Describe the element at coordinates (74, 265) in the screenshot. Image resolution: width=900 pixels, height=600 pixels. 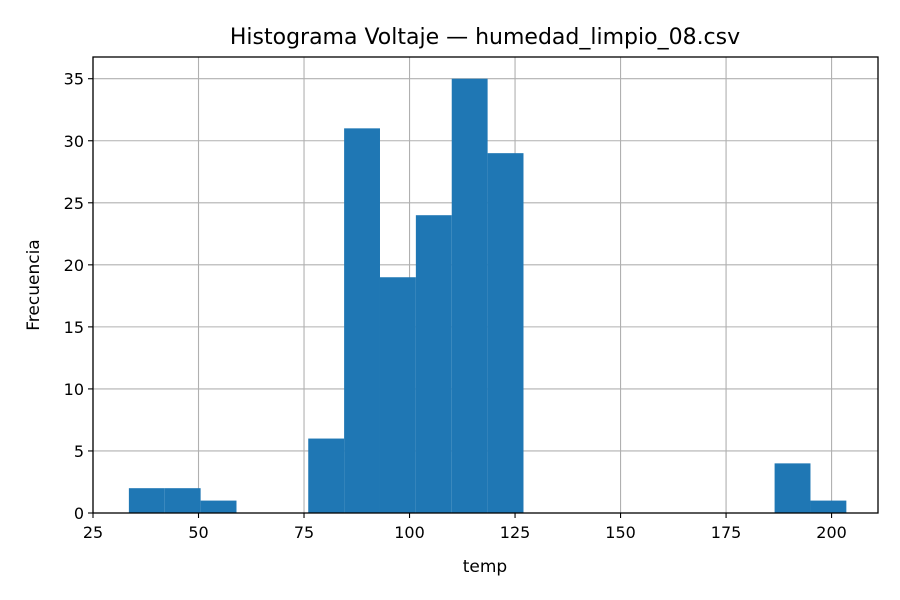
I see `y-tick-label: 20` at that location.